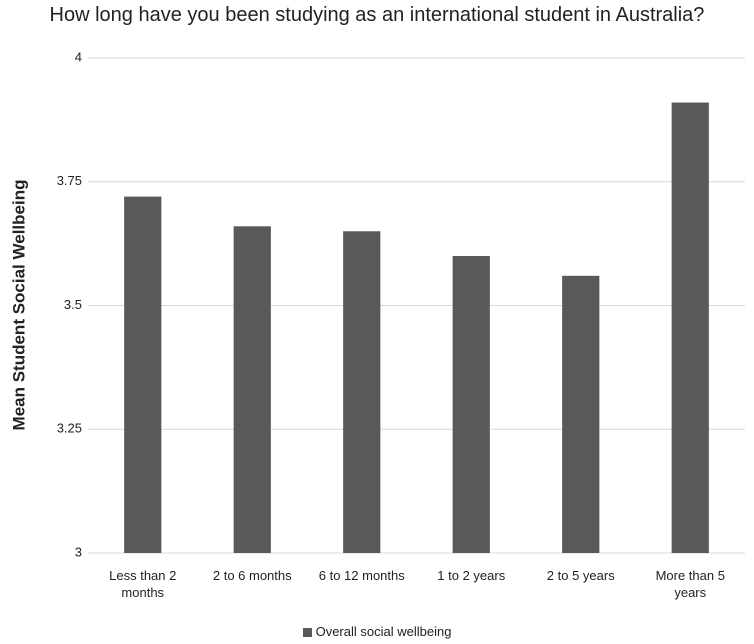  I want to click on y-tick-label: 3.25, so click(69, 428).